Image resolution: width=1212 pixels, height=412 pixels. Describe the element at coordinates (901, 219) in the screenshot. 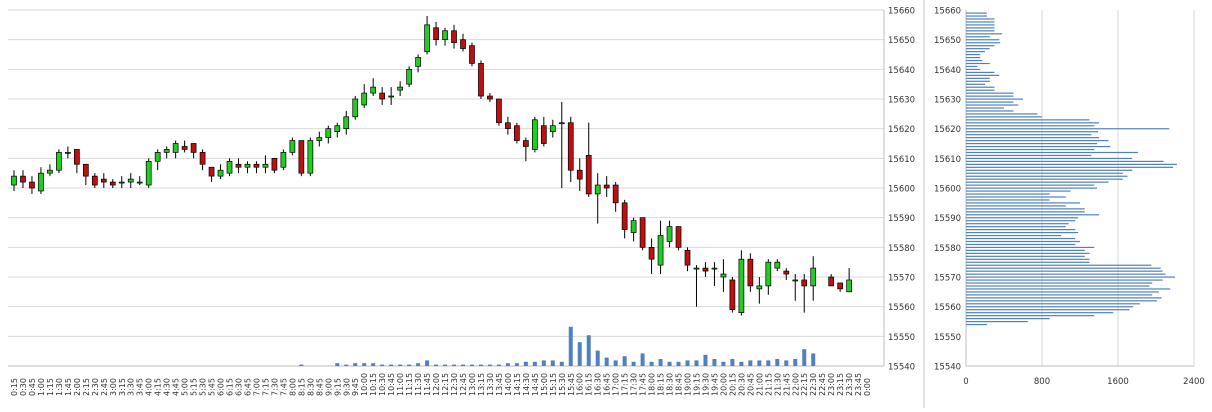

I see `price-axis-label: 15590` at that location.